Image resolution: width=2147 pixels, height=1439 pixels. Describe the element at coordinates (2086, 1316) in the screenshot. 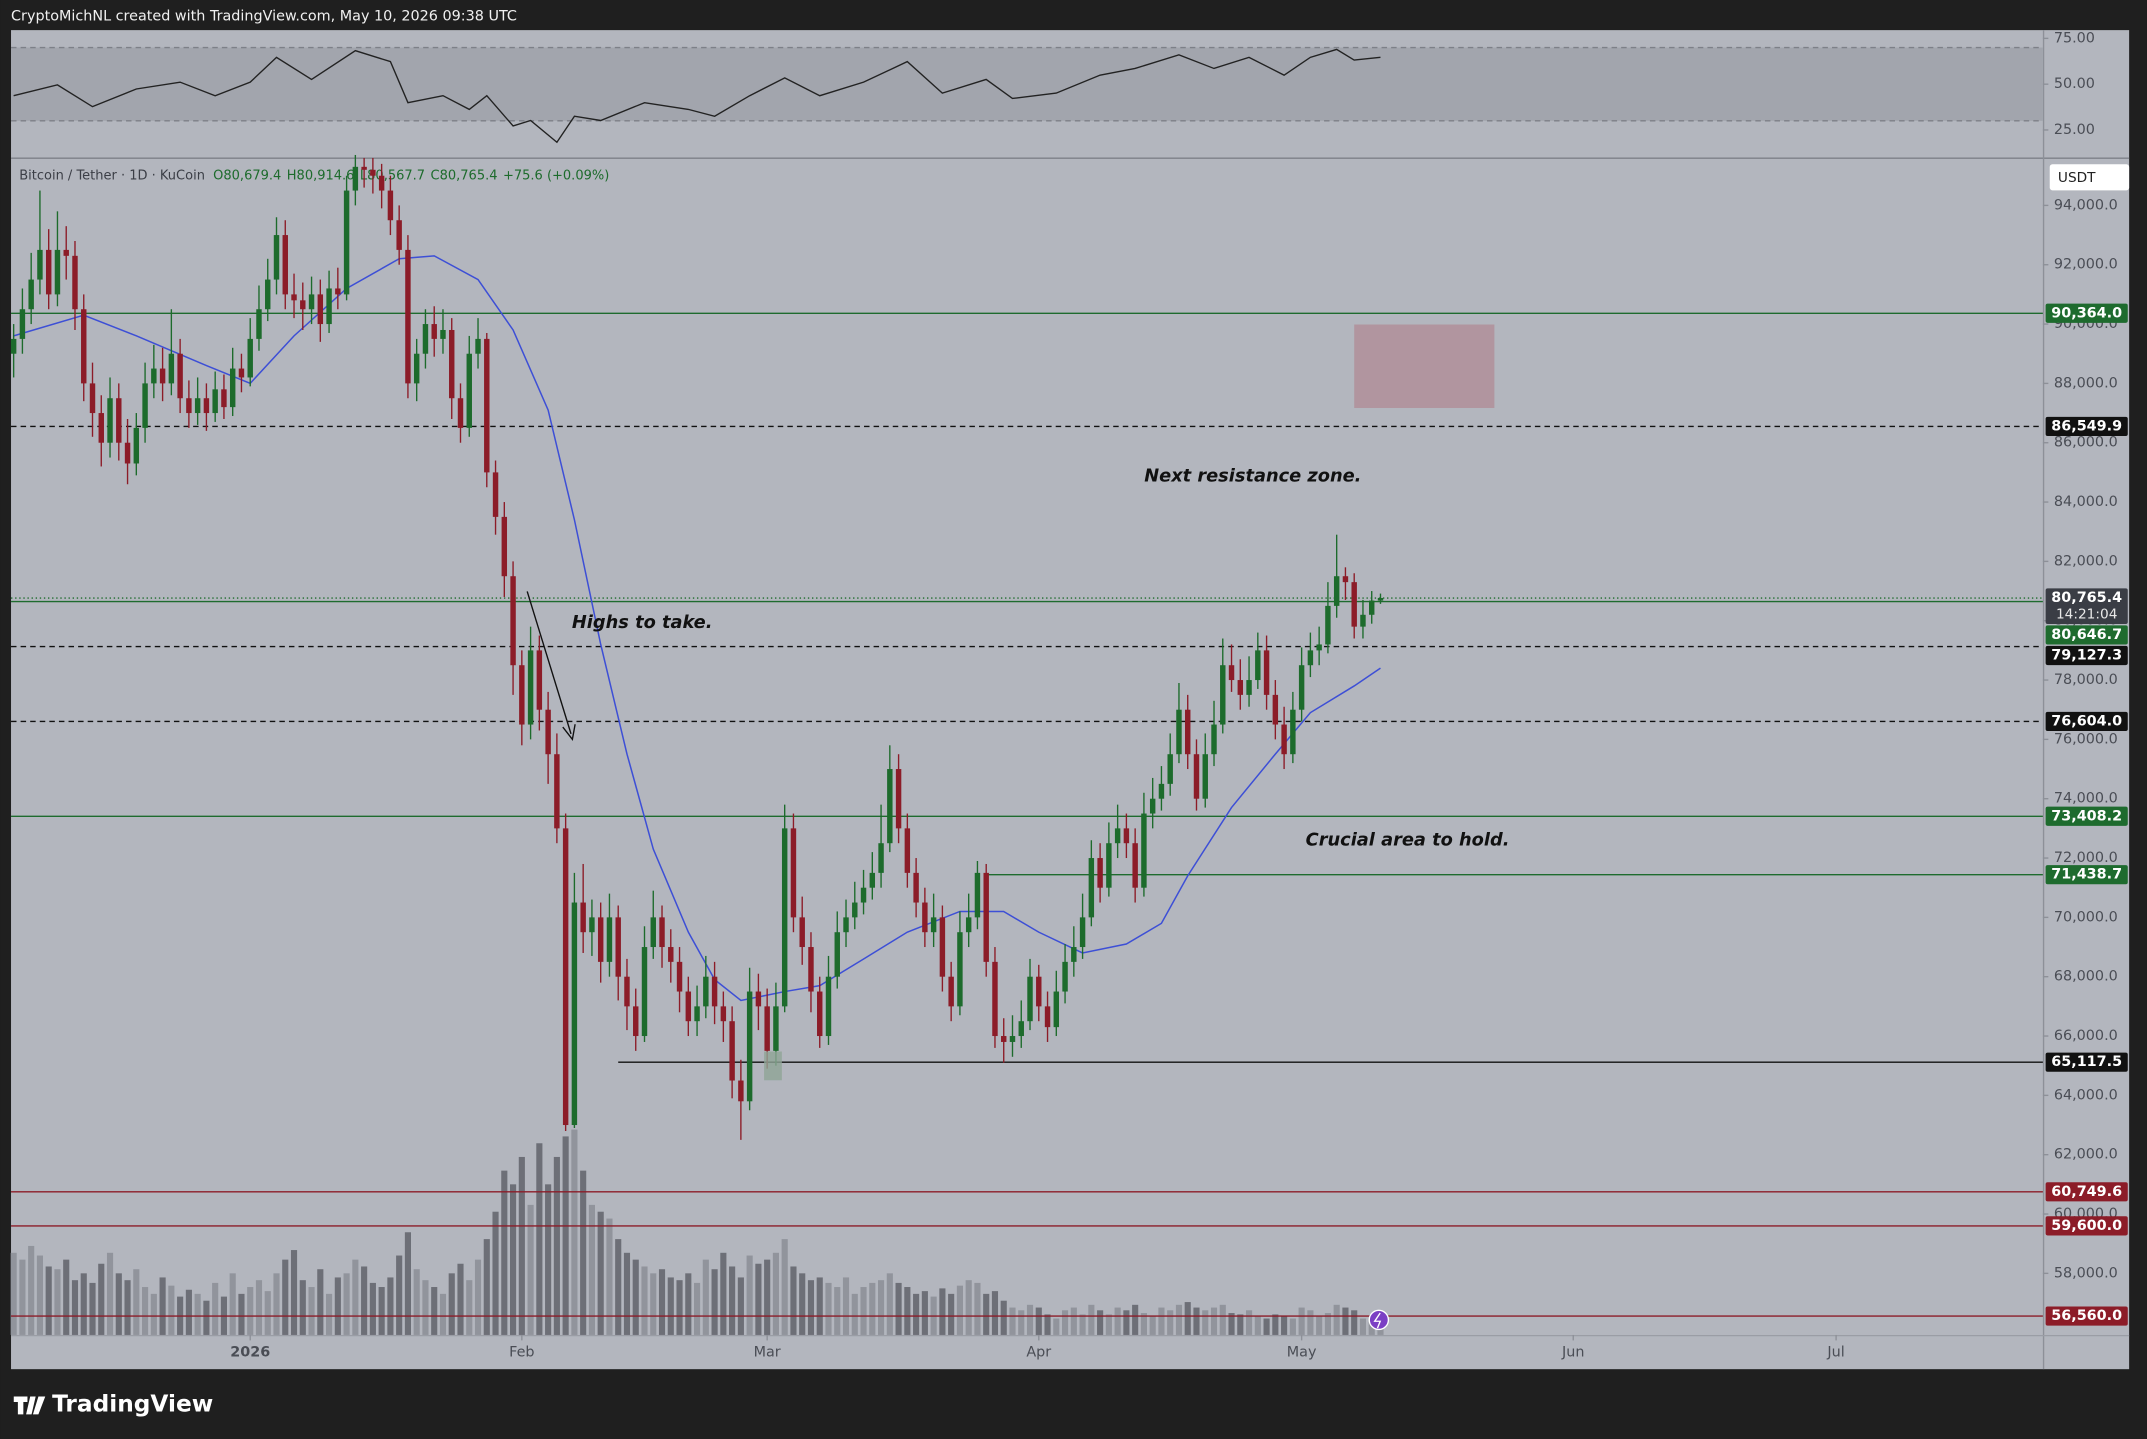

I see `level-label: 56,560.0` at that location.